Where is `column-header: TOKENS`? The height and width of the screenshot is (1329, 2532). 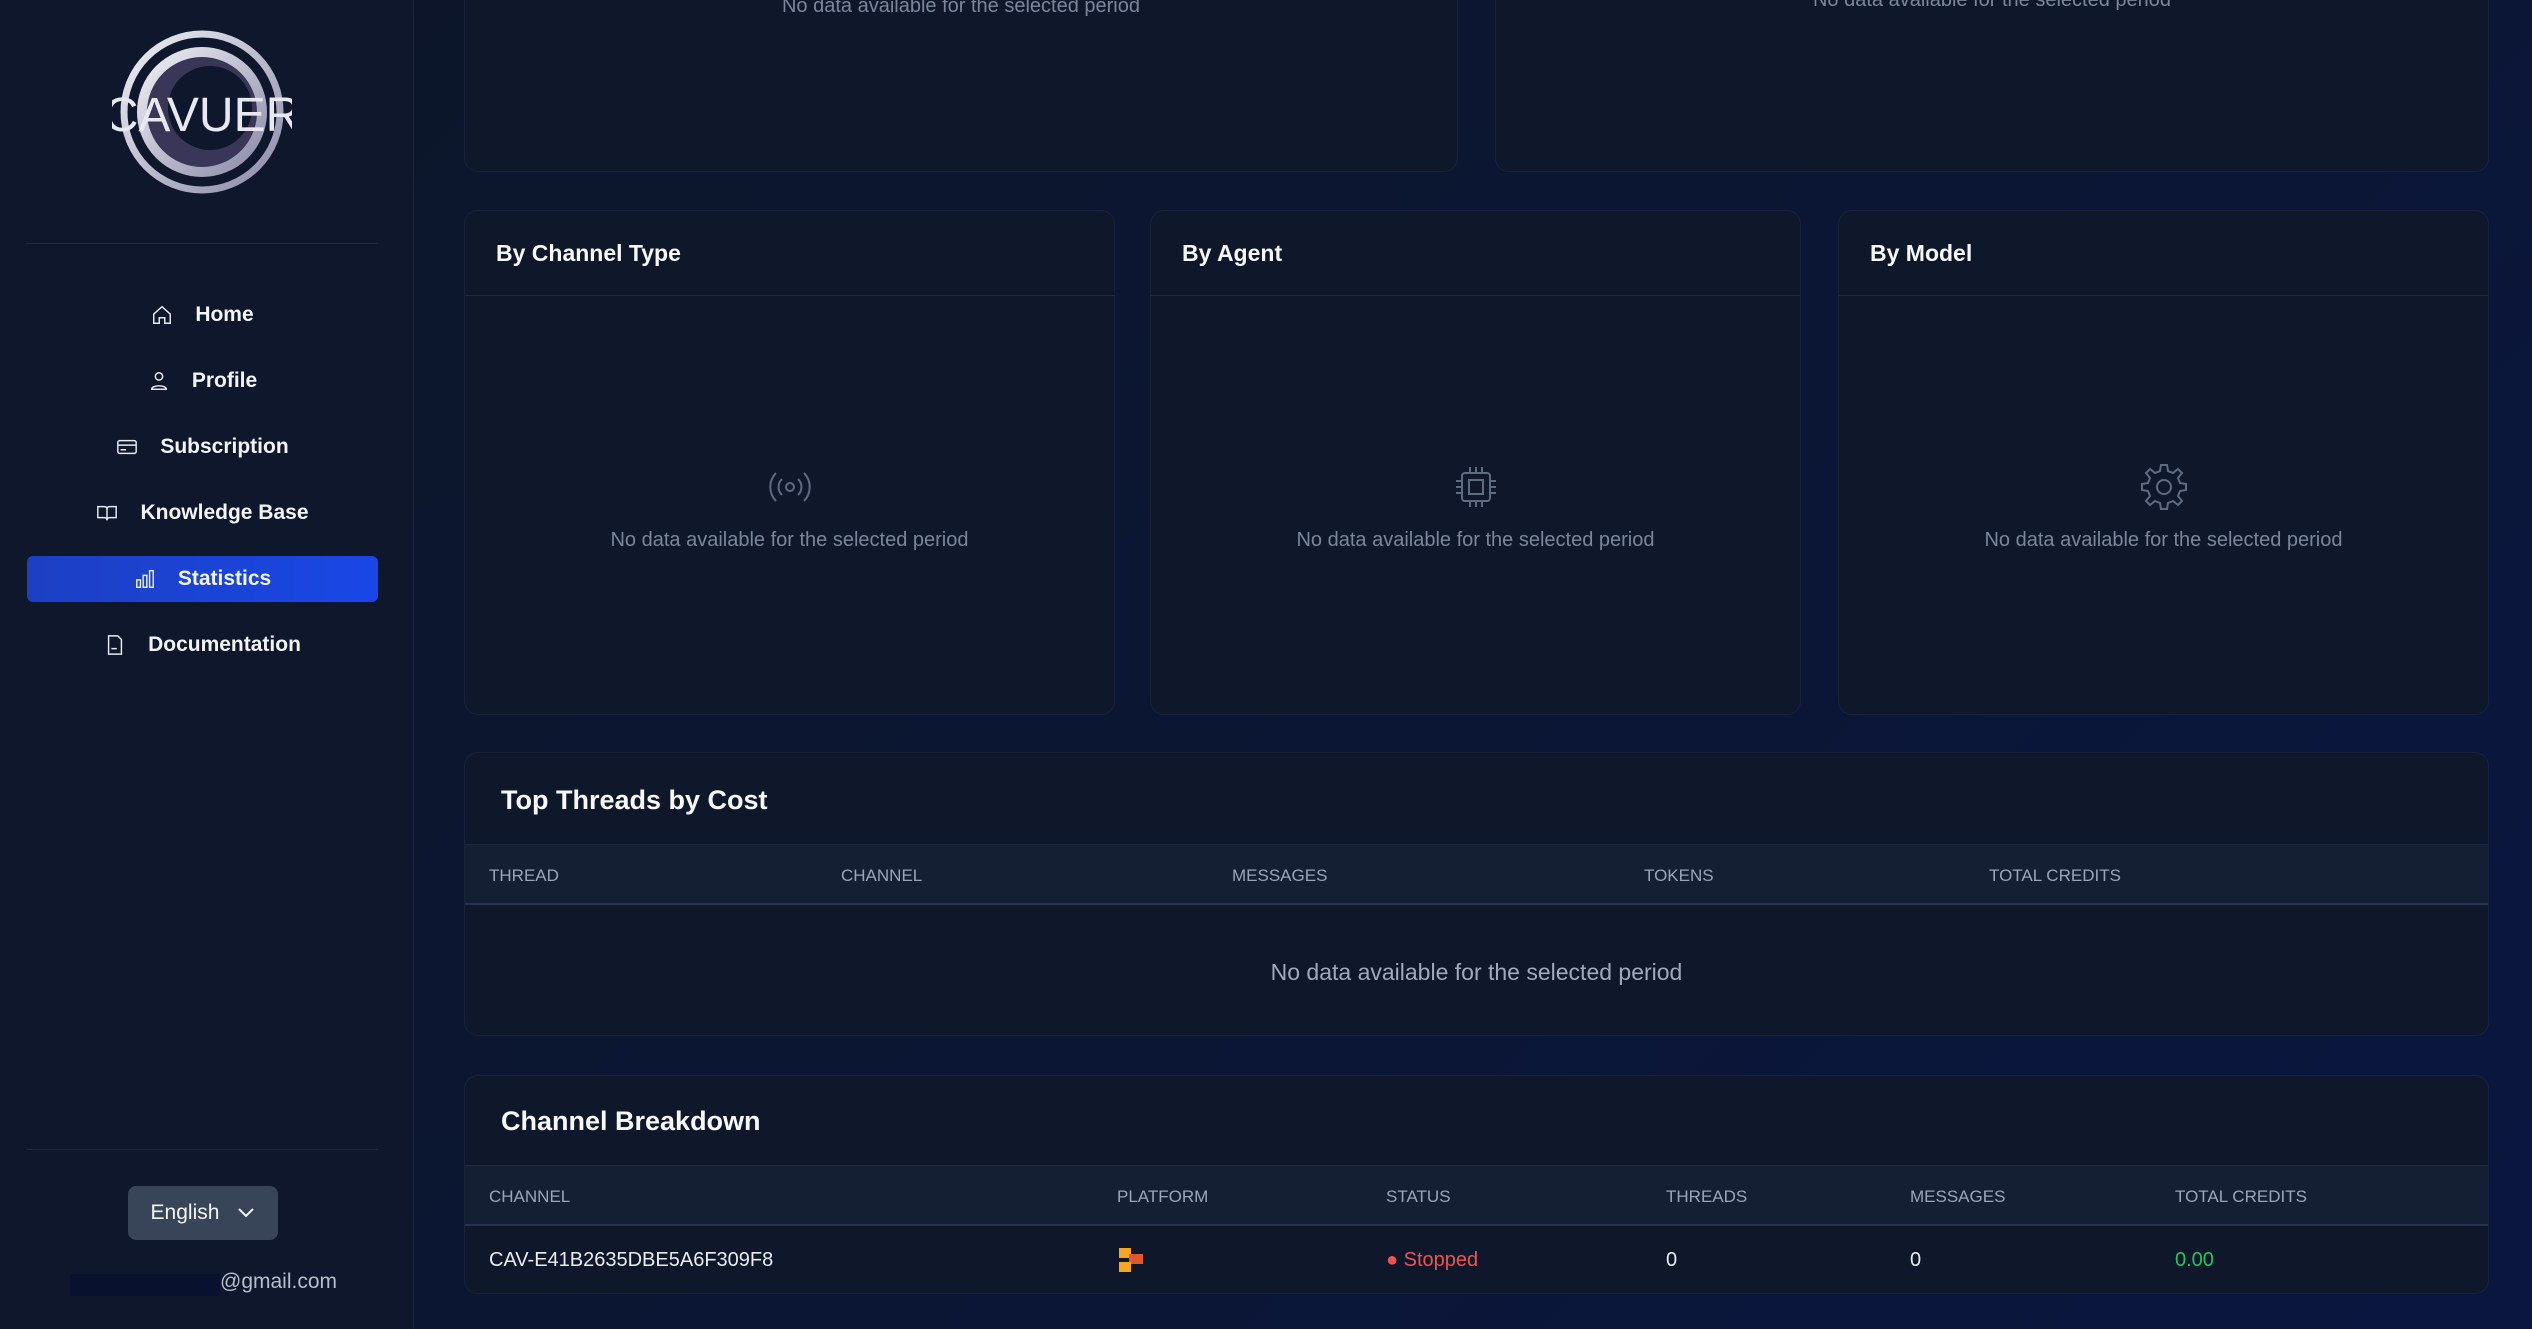
column-header: TOKENS is located at coordinates (1679, 875).